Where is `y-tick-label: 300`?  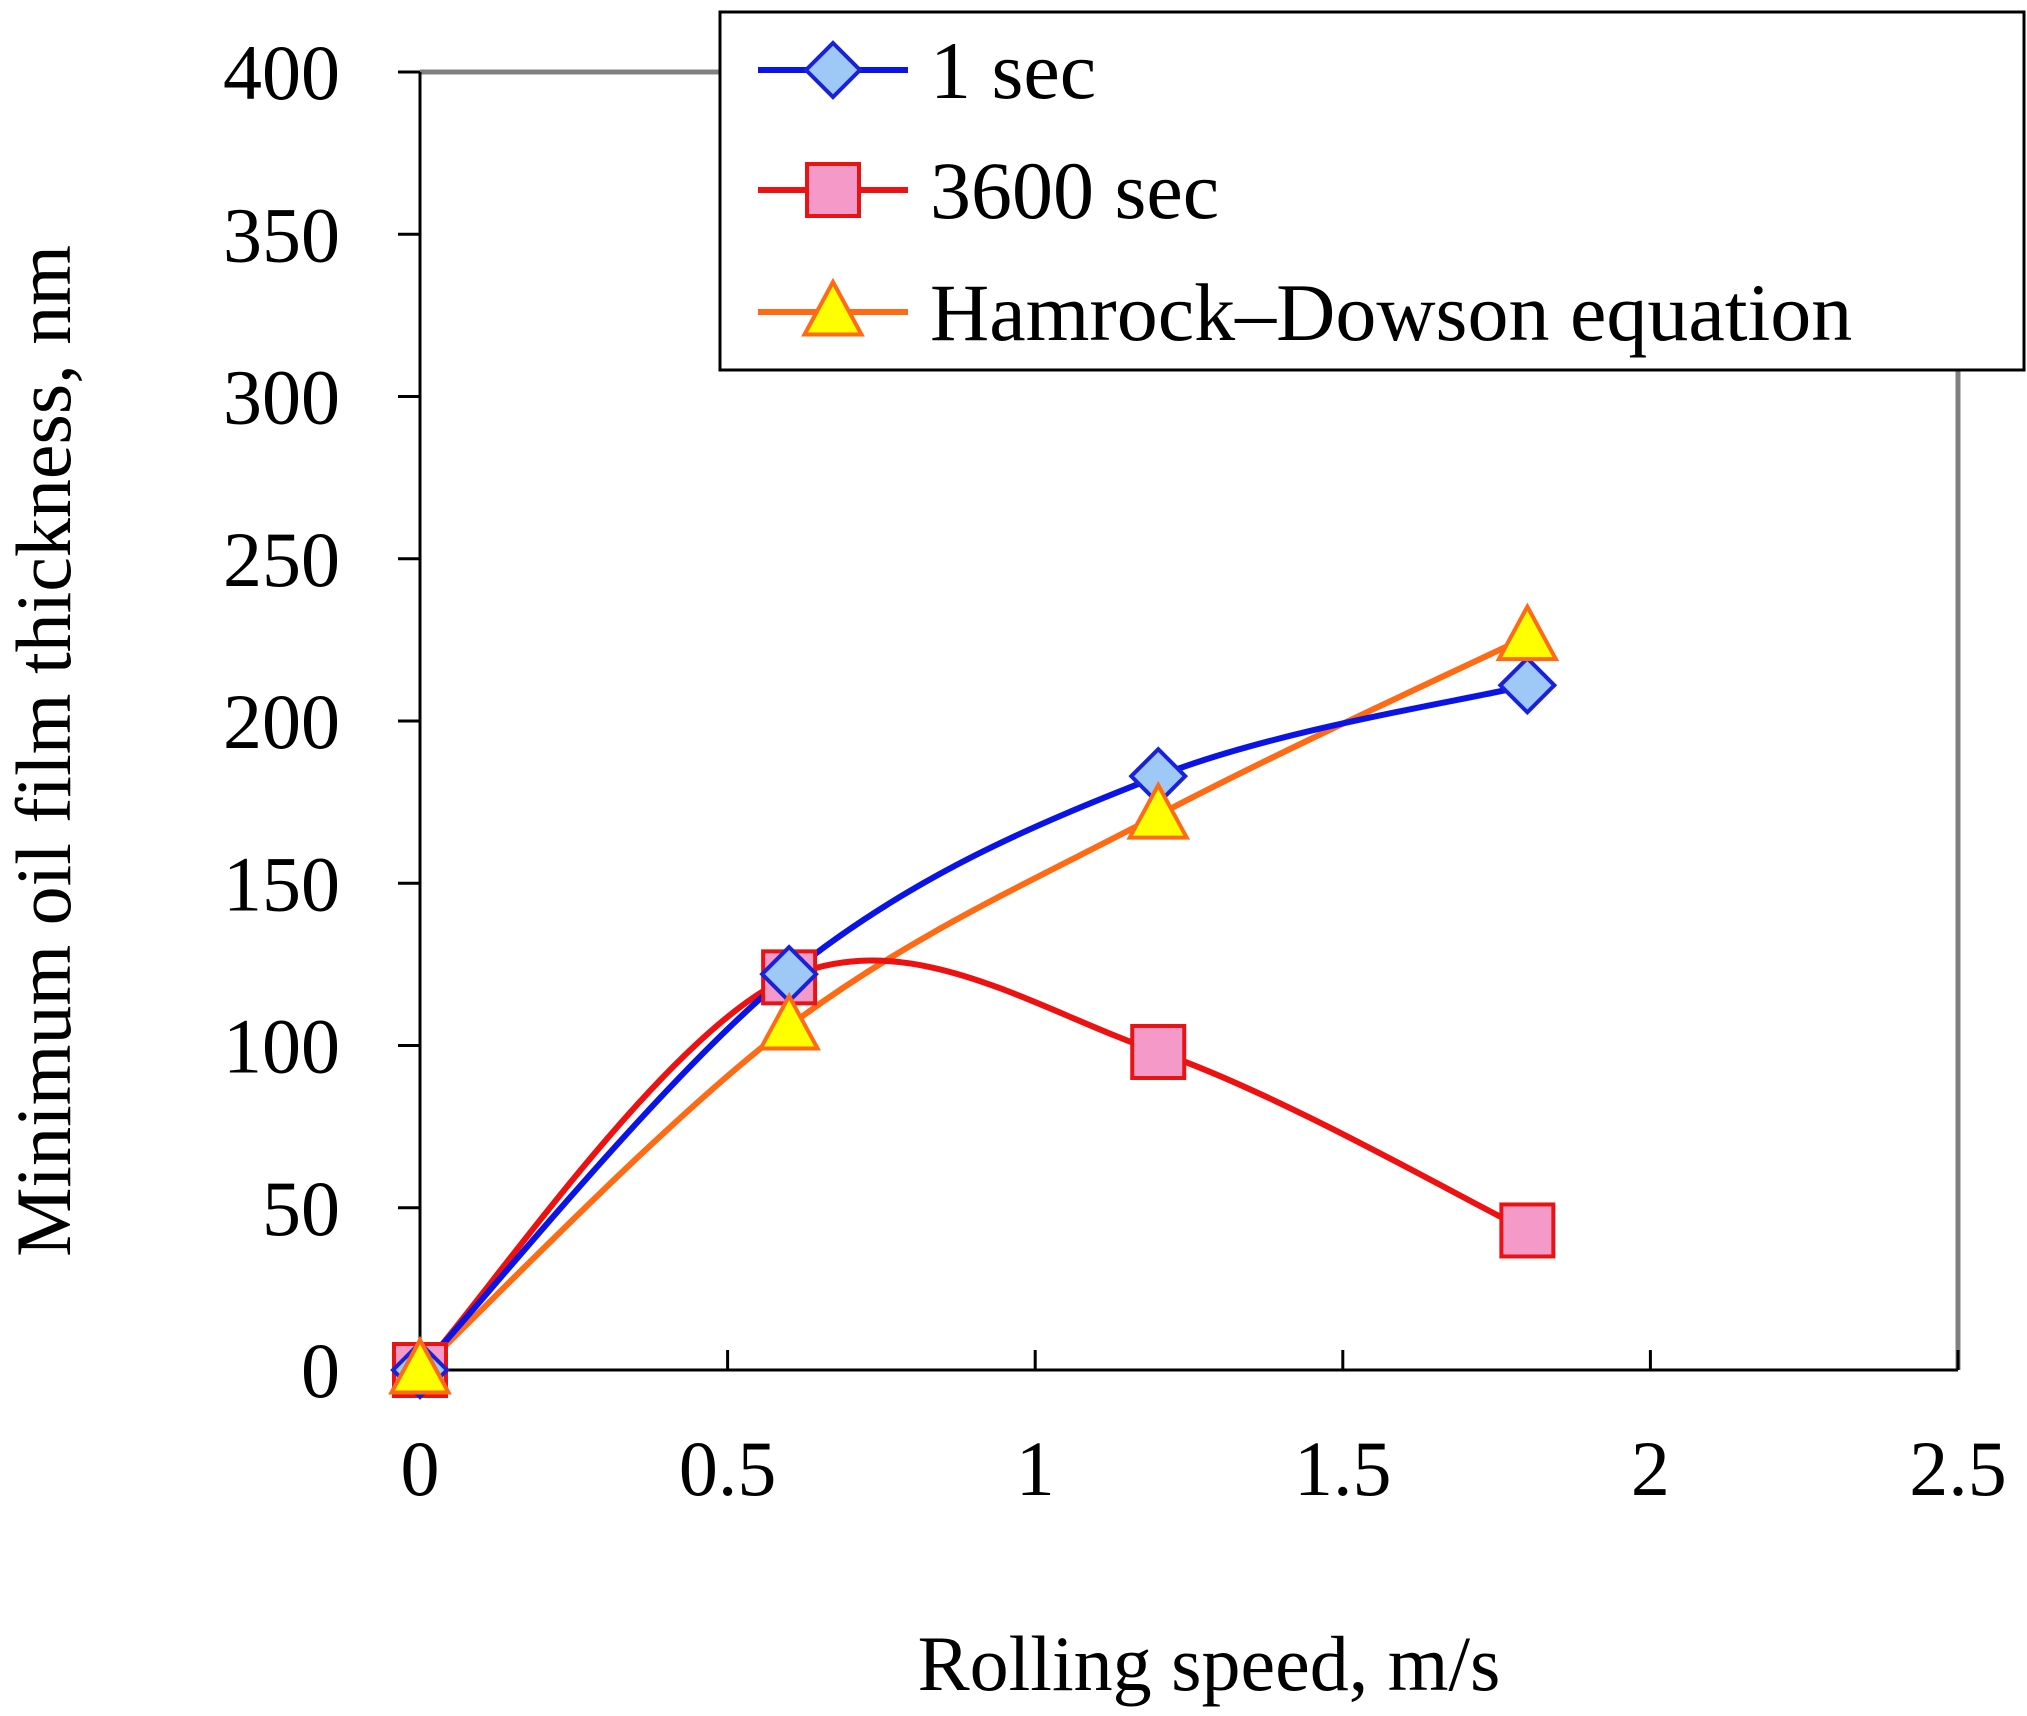
y-tick-label: 300 is located at coordinates (281, 397).